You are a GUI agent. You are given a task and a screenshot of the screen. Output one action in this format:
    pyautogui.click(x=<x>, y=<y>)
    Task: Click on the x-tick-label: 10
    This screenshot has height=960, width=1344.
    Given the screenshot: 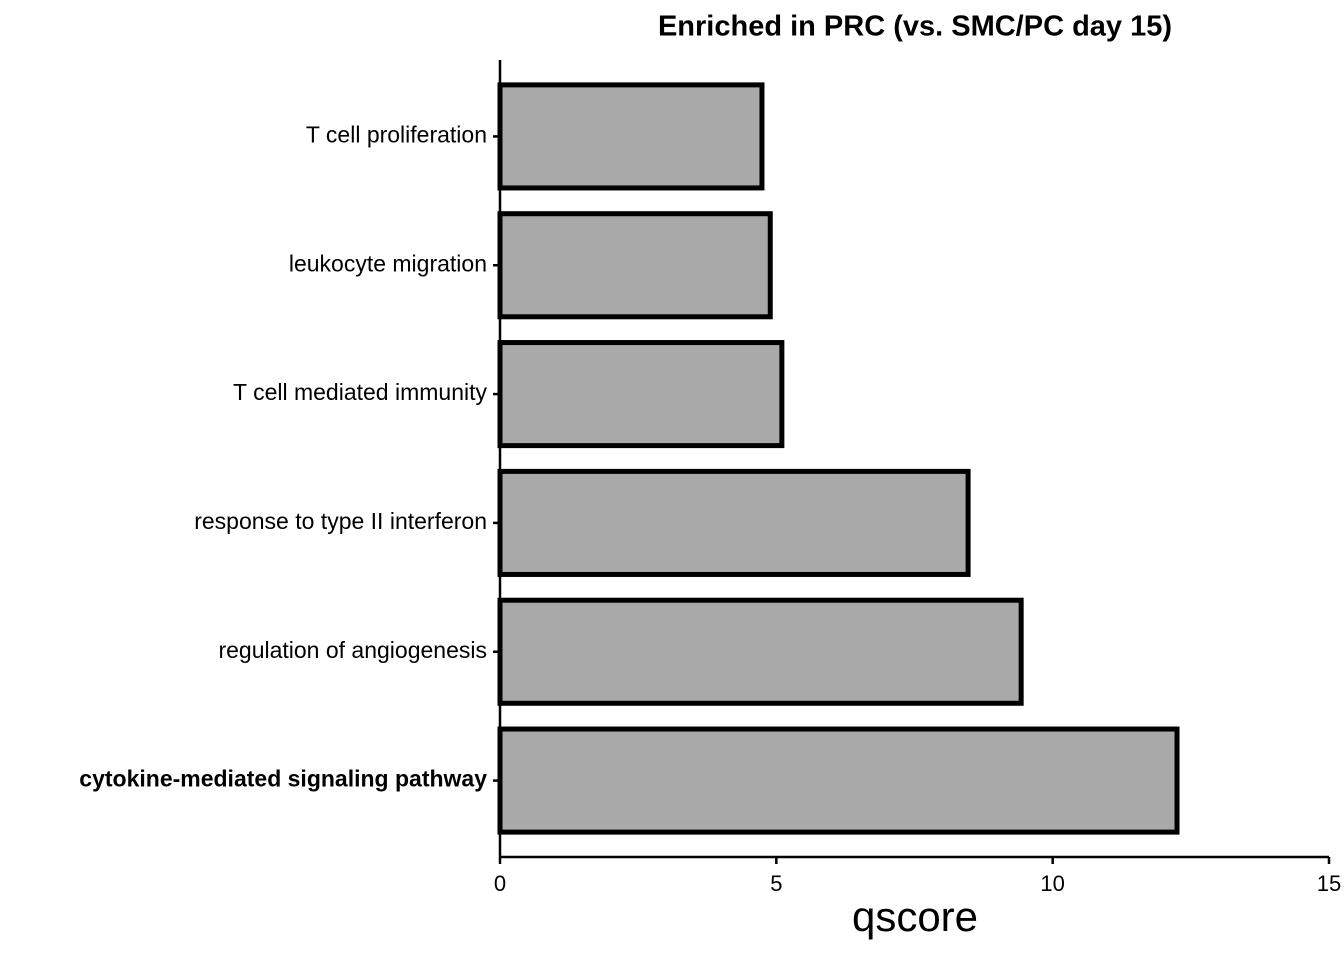 What is the action you would take?
    pyautogui.click(x=1052, y=883)
    